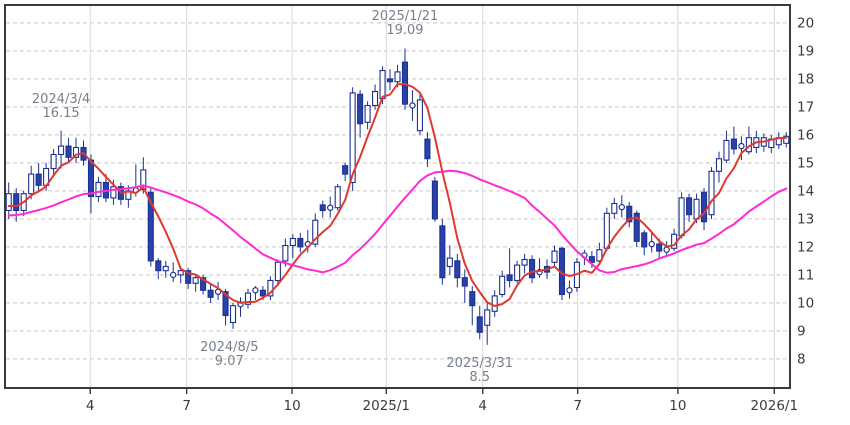 The width and height of the screenshot is (850, 425). Describe the element at coordinates (387, 406) in the screenshot. I see `x-tick-label: 2025/1` at that location.